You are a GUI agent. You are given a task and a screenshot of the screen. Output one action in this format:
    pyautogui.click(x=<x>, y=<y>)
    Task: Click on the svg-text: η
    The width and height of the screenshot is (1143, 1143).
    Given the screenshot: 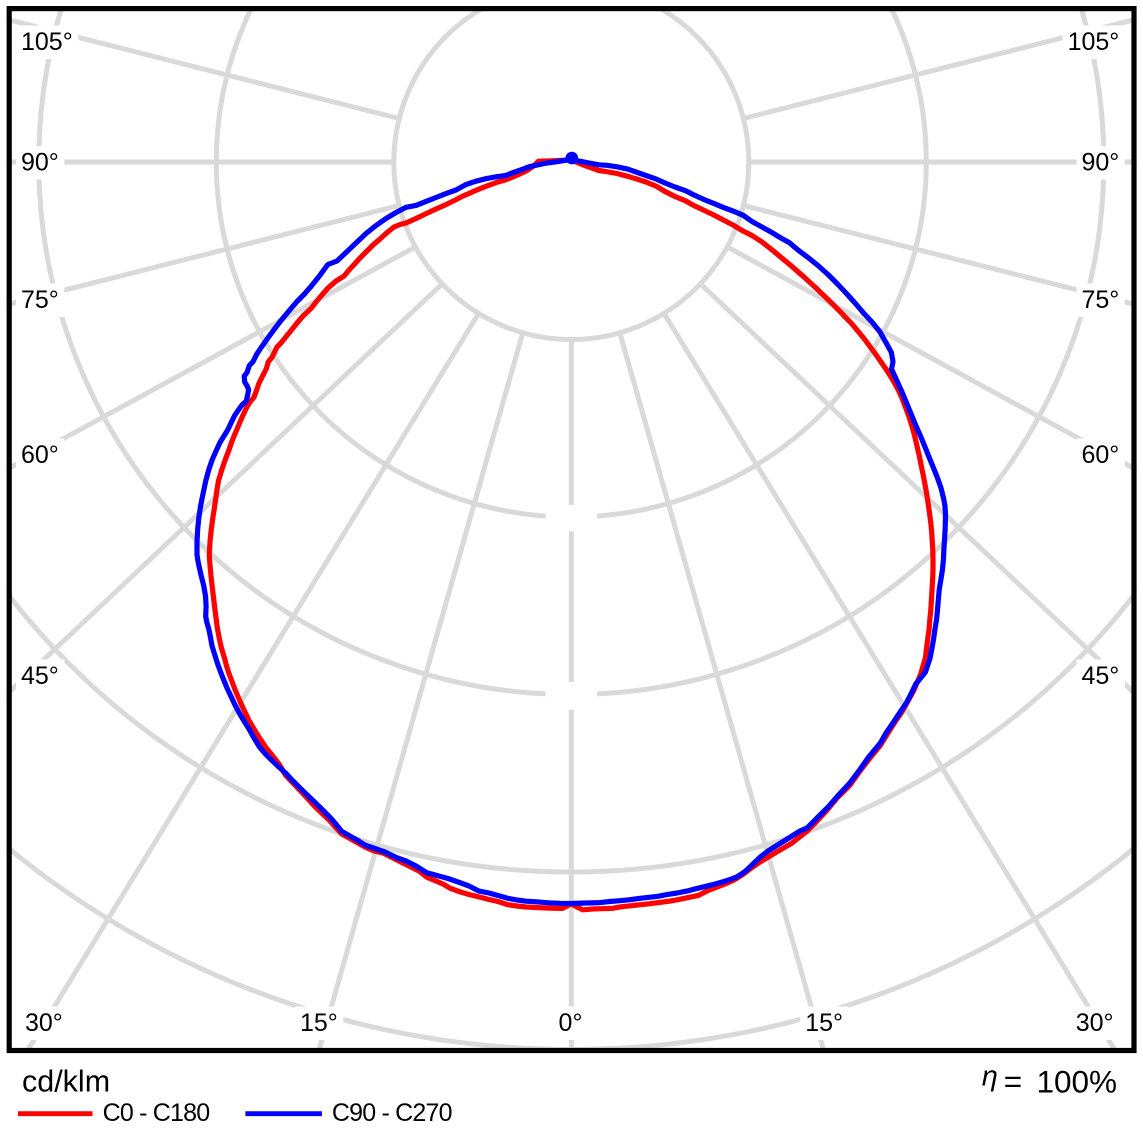 What is the action you would take?
    pyautogui.click(x=990, y=1077)
    